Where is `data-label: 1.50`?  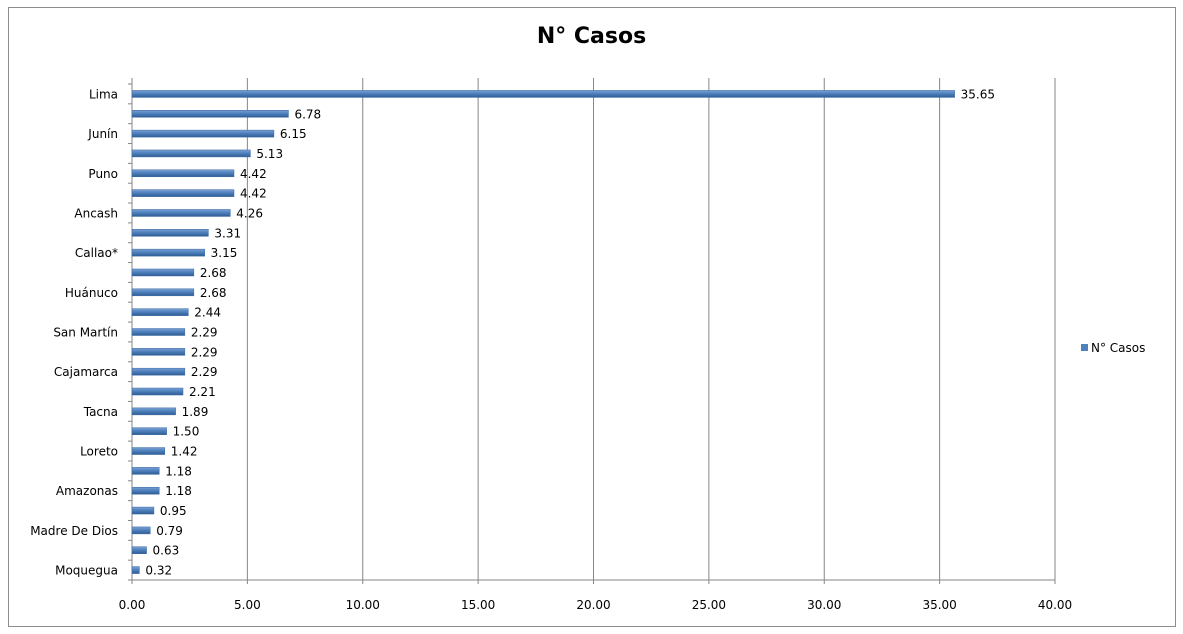
data-label: 1.50 is located at coordinates (186, 432).